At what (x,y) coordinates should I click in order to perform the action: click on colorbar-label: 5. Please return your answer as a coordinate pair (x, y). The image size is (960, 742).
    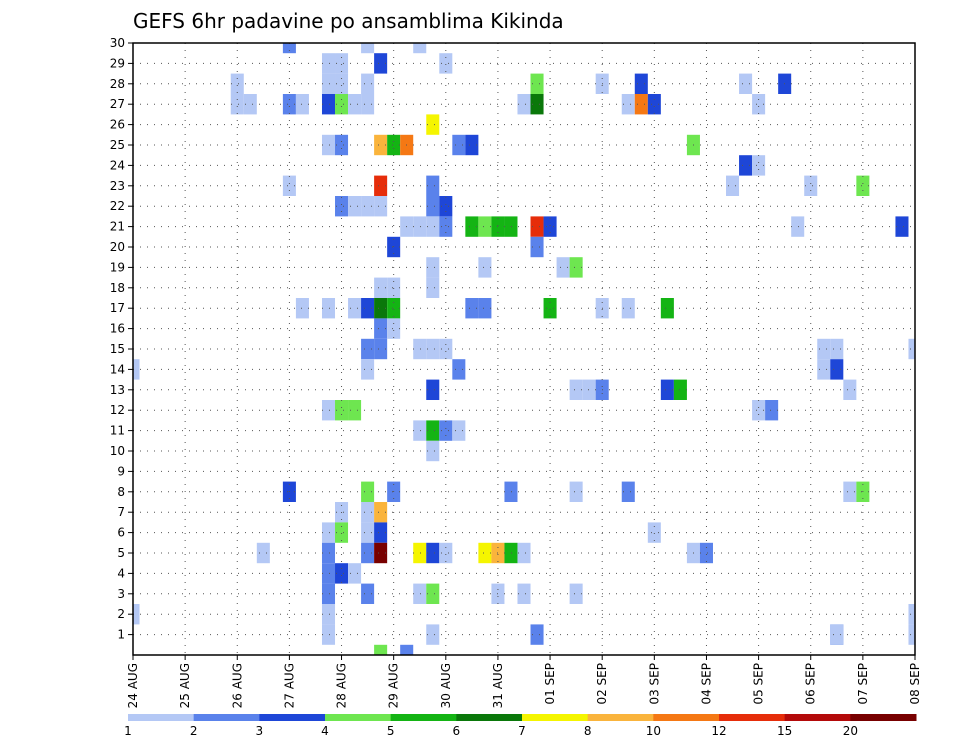
    Looking at the image, I should click on (391, 731).